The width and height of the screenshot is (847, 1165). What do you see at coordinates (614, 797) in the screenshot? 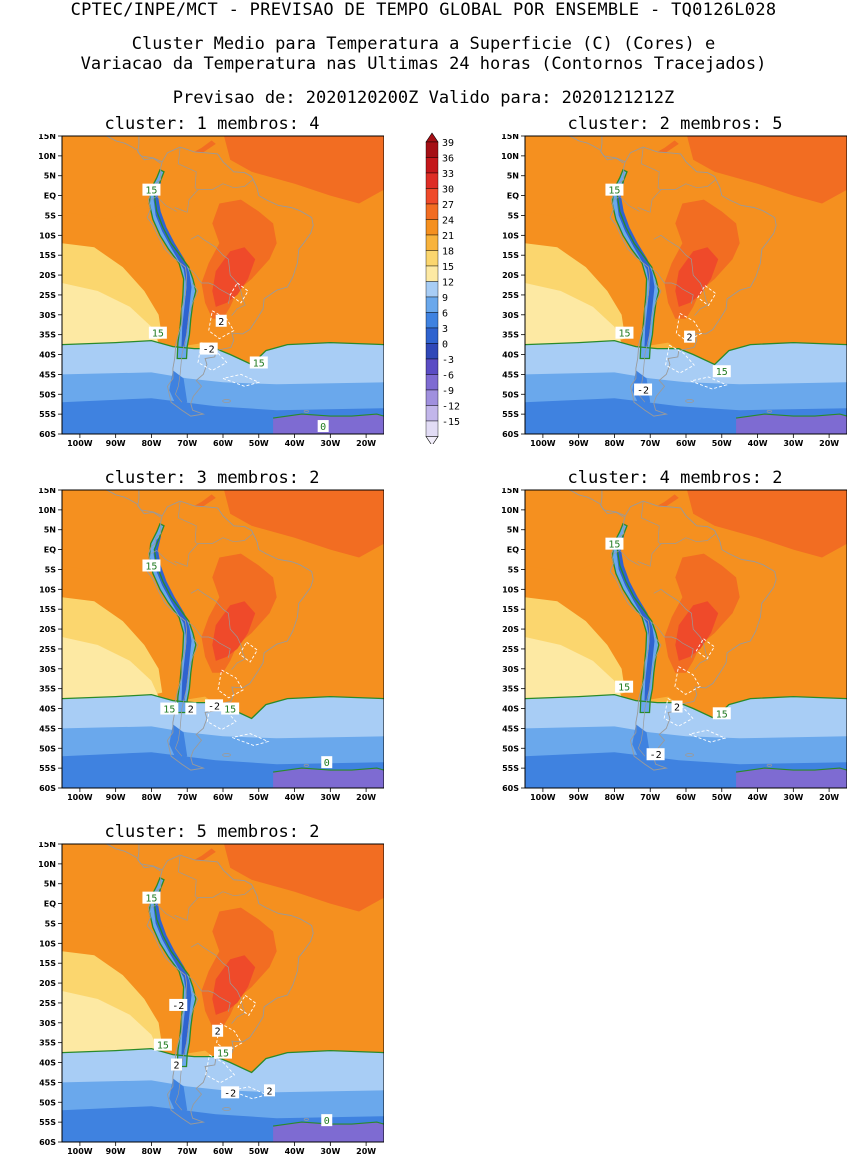
I see `lon-tick-label: 80W` at bounding box center [614, 797].